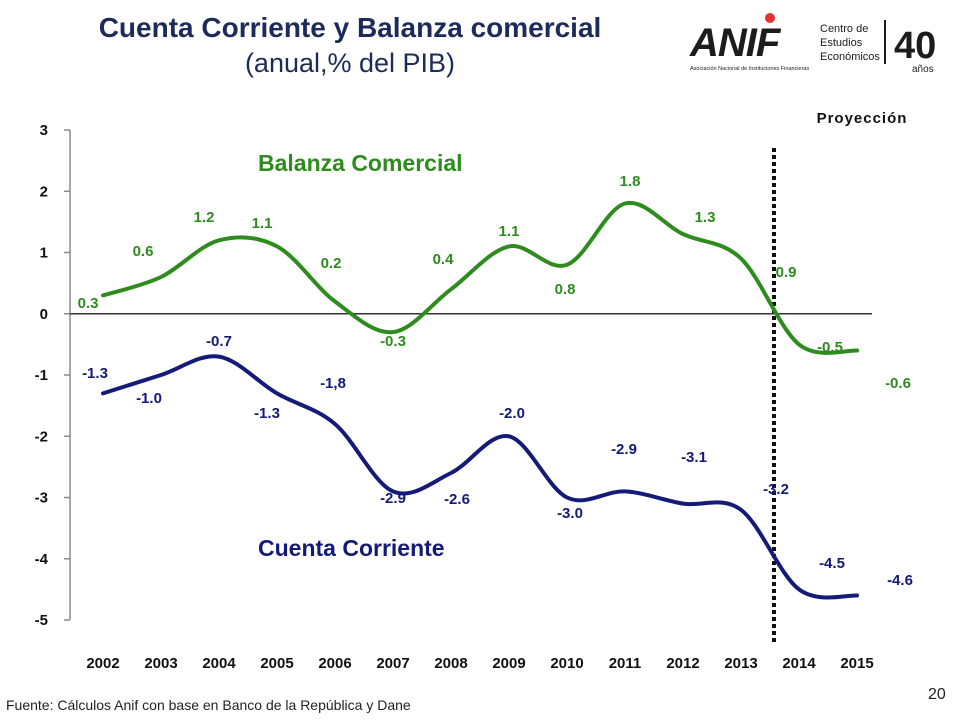  What do you see at coordinates (512, 413) in the screenshot?
I see `data-label-cuenta-corriente: -2.0` at bounding box center [512, 413].